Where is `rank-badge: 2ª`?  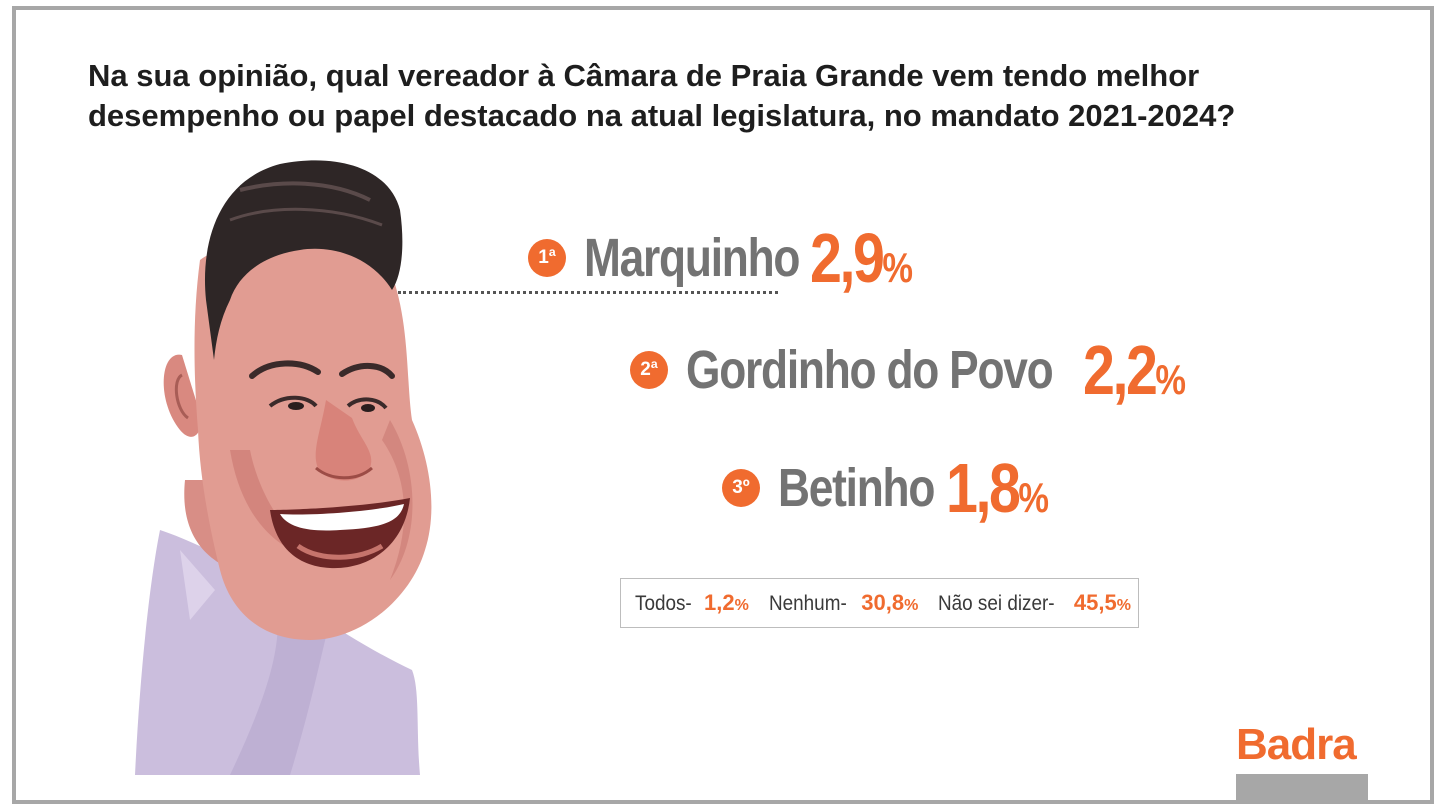 rank-badge: 2ª is located at coordinates (649, 370).